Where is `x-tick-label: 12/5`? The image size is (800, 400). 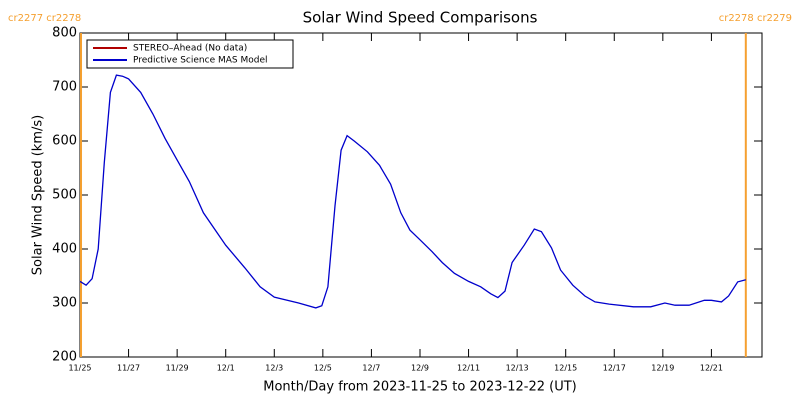 x-tick-label: 12/5 is located at coordinates (323, 368).